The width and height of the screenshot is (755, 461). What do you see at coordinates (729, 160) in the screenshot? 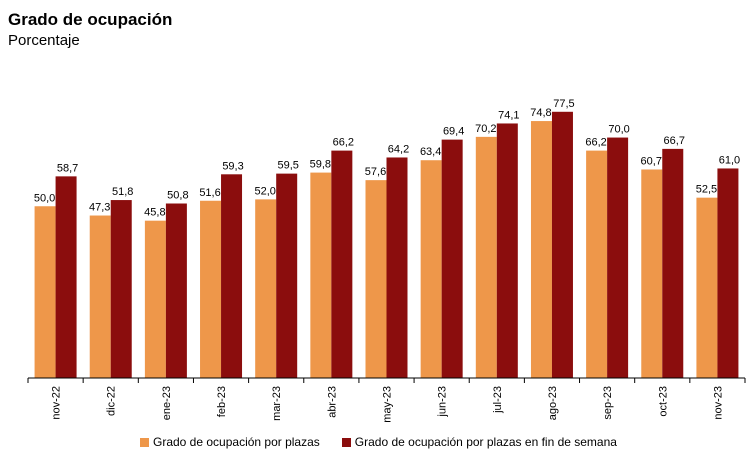
I see `data-label-s1-nov-23: 61,0` at bounding box center [729, 160].